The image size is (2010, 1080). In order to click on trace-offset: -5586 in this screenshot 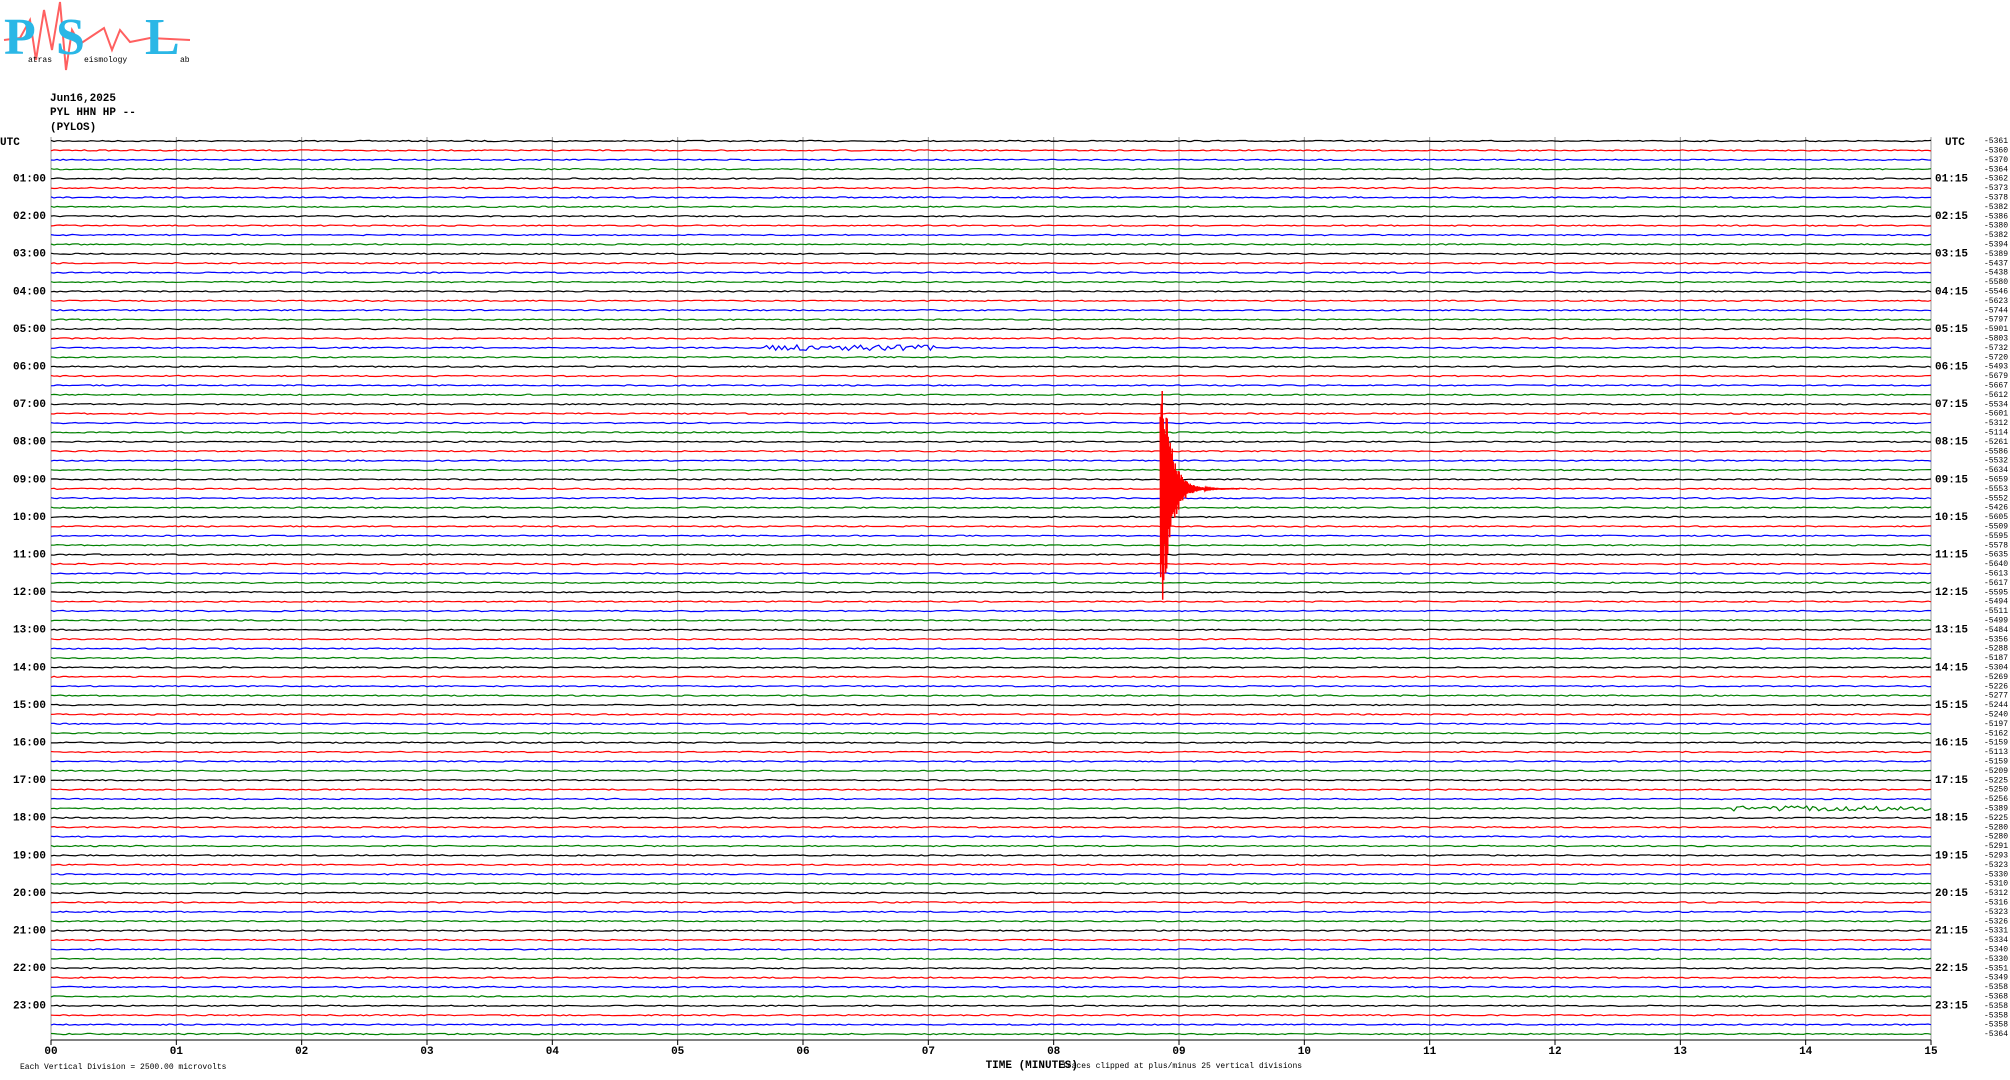, I will do `click(1996, 451)`.